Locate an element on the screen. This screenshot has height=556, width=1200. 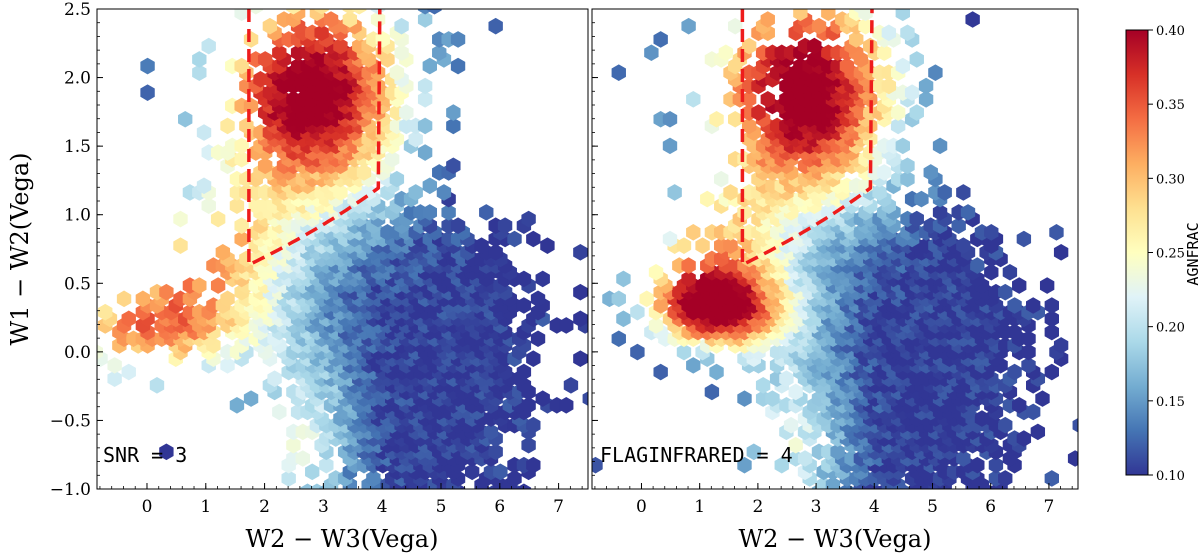
left-agn-boundary is located at coordinates (314, 138).